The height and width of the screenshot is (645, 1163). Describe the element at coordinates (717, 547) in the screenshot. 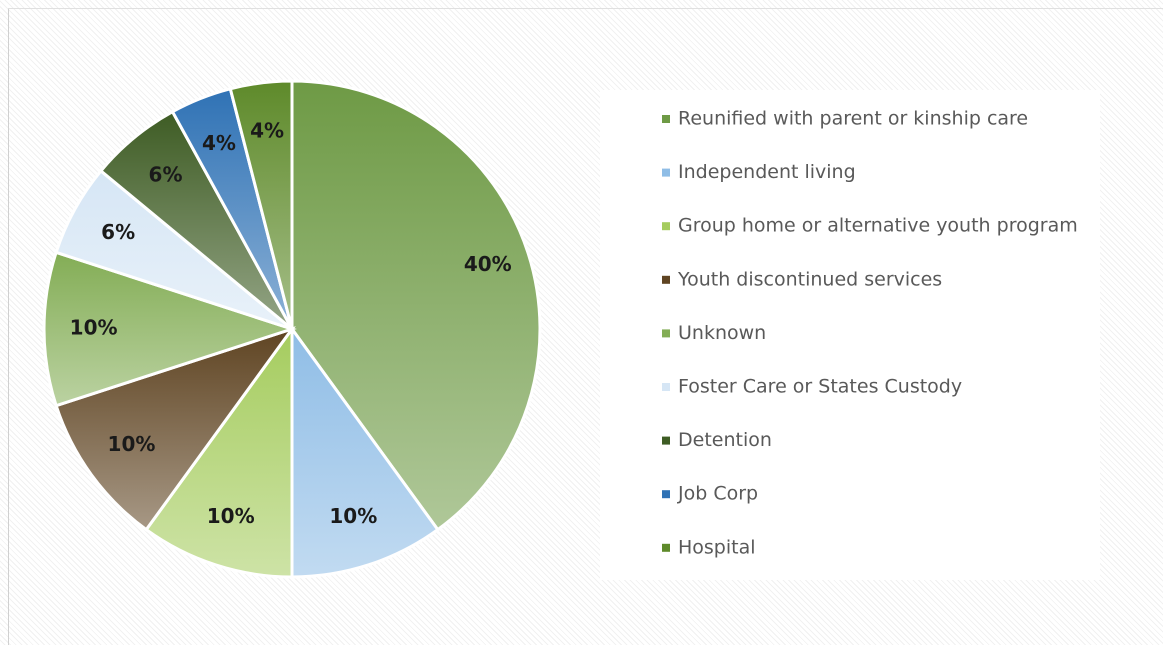

I see `legend-label: Hospital` at that location.